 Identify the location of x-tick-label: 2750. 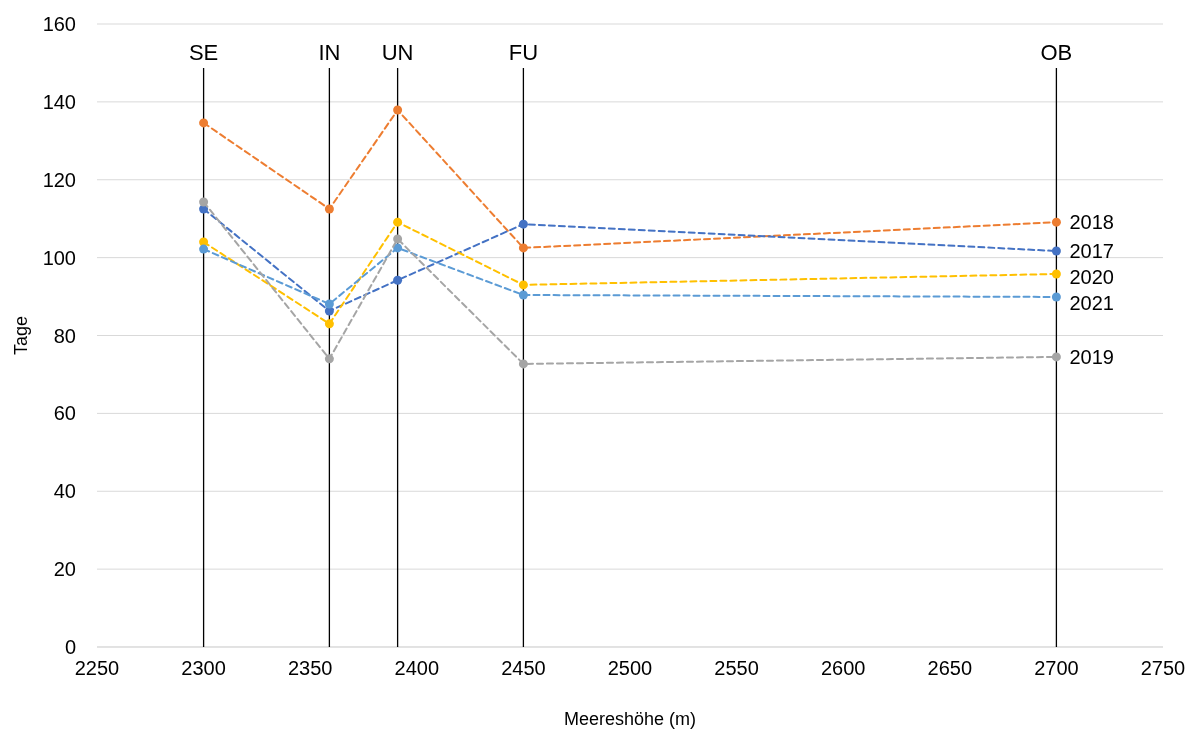
(1163, 668).